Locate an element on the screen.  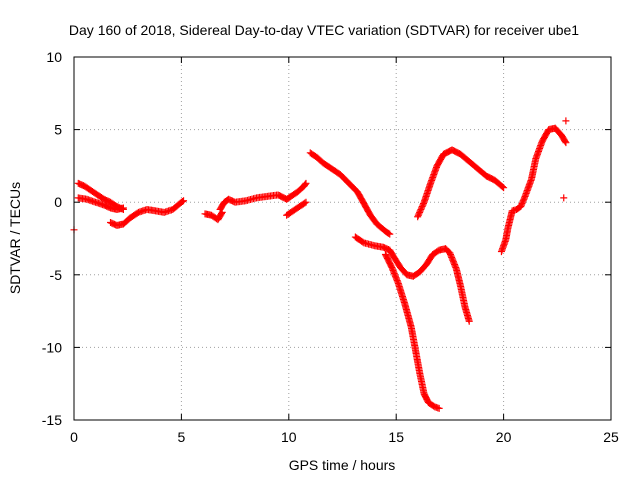
y-tick-label: -10 is located at coordinates (52, 347).